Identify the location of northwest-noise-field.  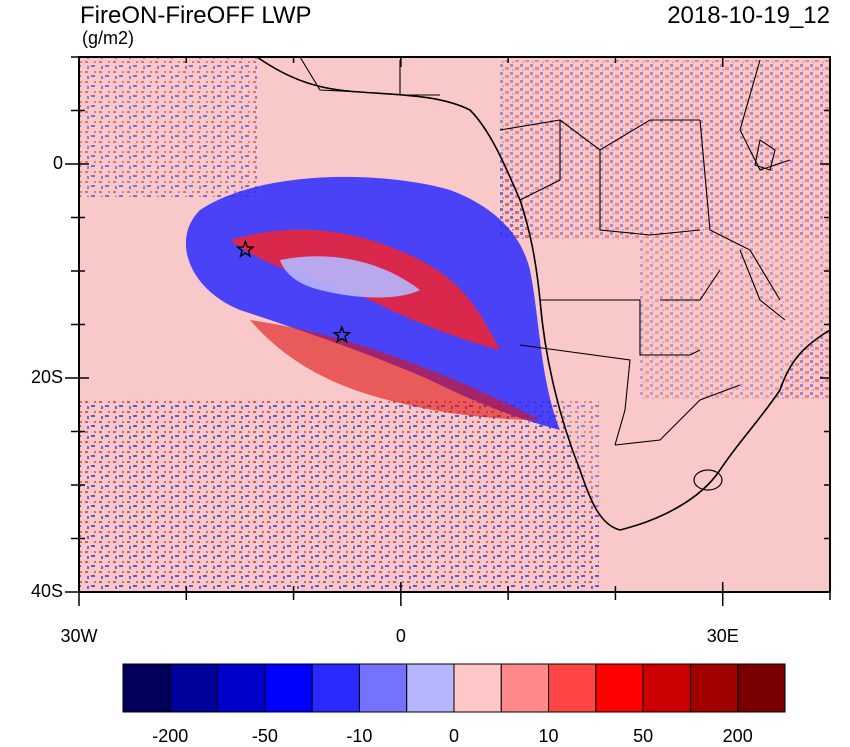
(169, 127).